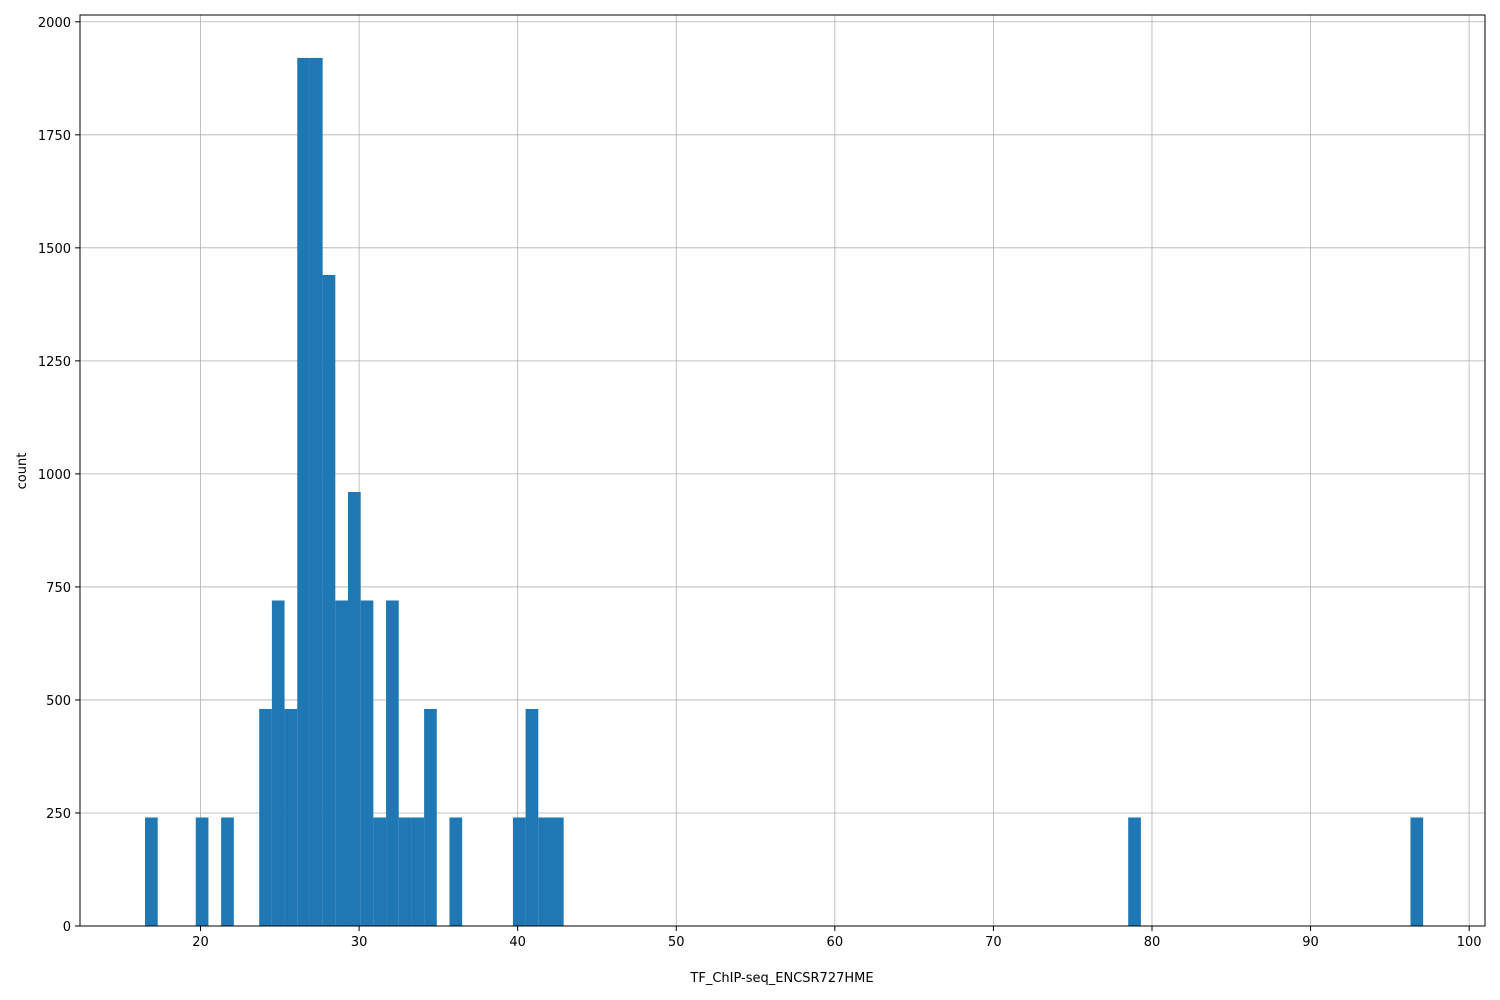 The width and height of the screenshot is (1500, 1000). What do you see at coordinates (1469, 942) in the screenshot?
I see `x-tick-label: 100` at bounding box center [1469, 942].